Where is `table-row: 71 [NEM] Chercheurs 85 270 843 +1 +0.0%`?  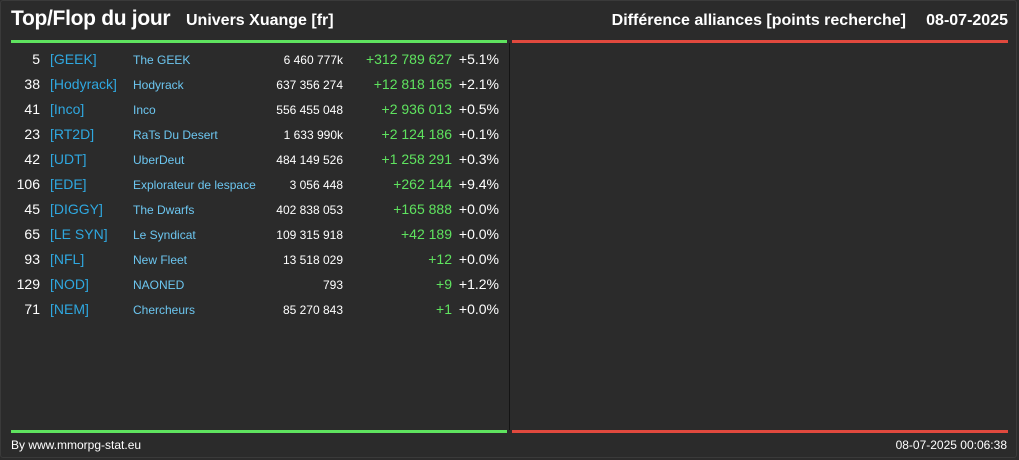 table-row: 71 [NEM] Chercheurs 85 270 843 +1 +0.0% is located at coordinates (254, 310).